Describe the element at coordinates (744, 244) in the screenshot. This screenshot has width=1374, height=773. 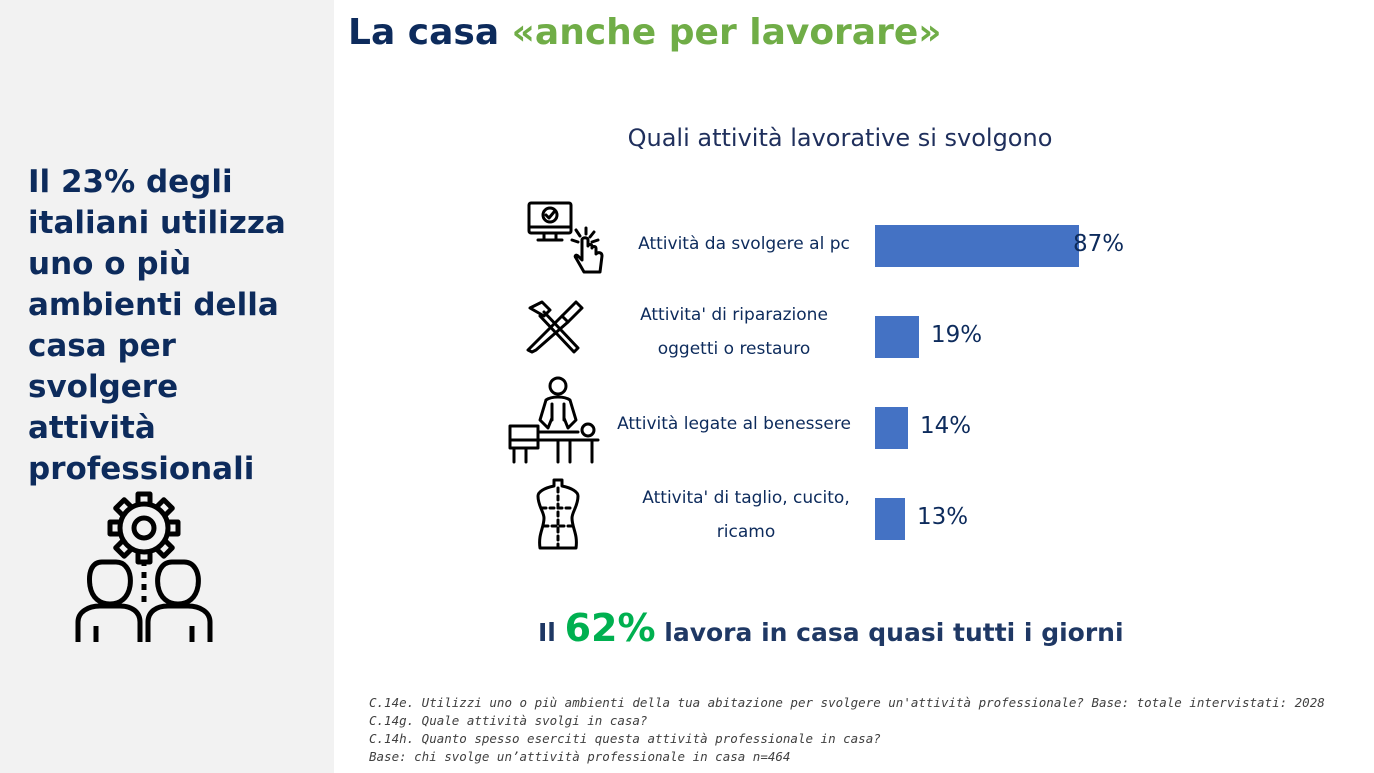
I see `category-label: Attività da svolgere al pc` at that location.